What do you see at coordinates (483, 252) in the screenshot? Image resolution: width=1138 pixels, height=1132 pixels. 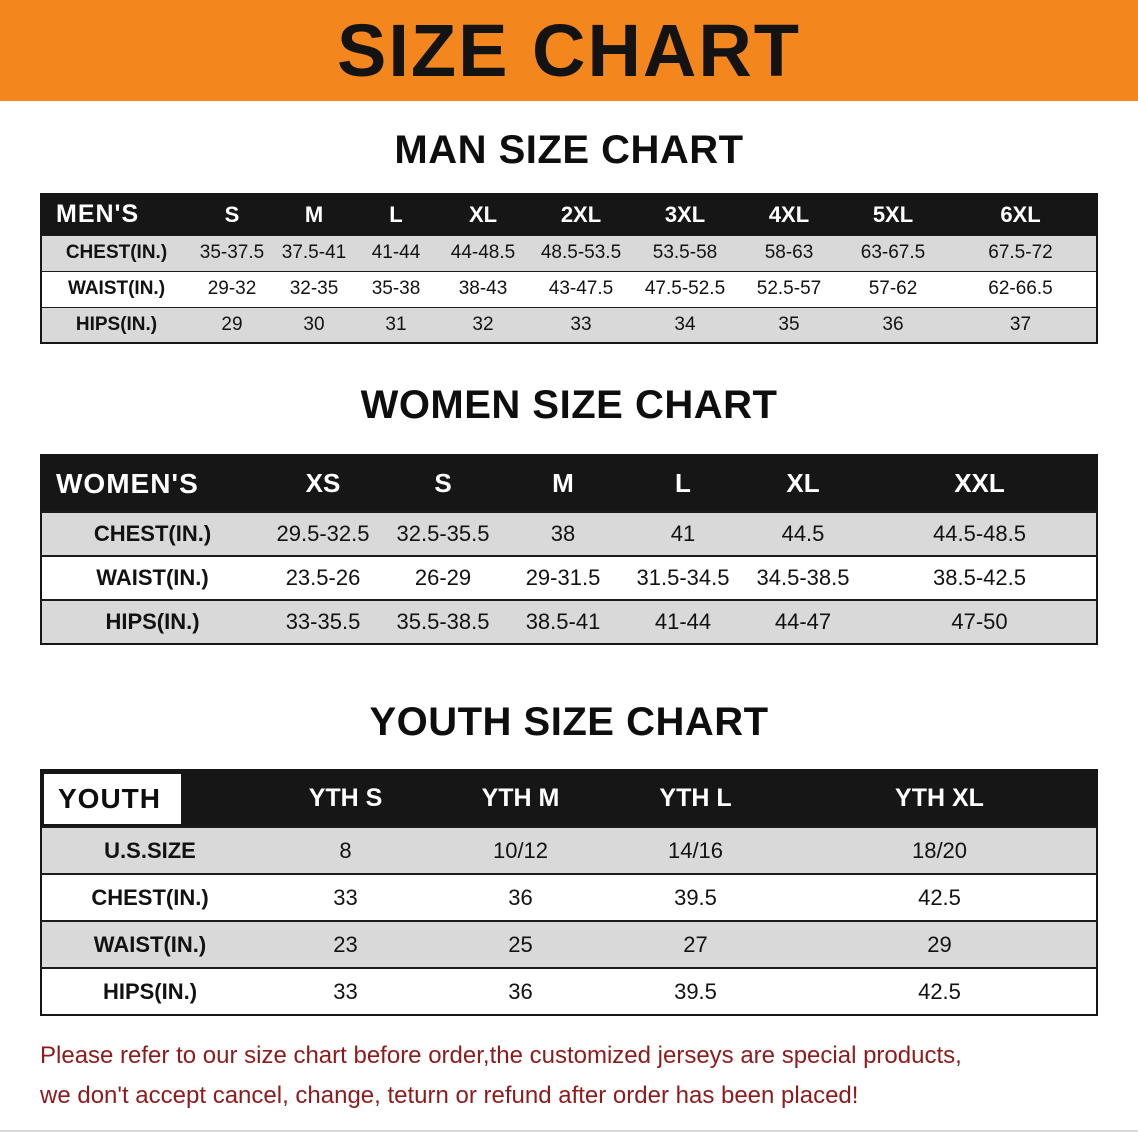 I see `size-value: 44-48.5` at bounding box center [483, 252].